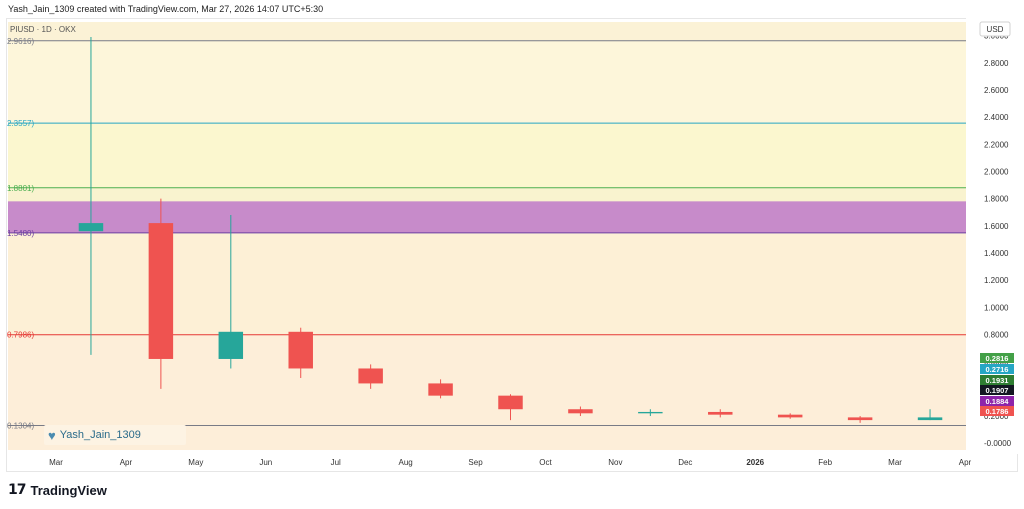 Image resolution: width=1024 pixels, height=509 pixels. Describe the element at coordinates (755, 462) in the screenshot. I see `x-tick-10: 2026` at that location.